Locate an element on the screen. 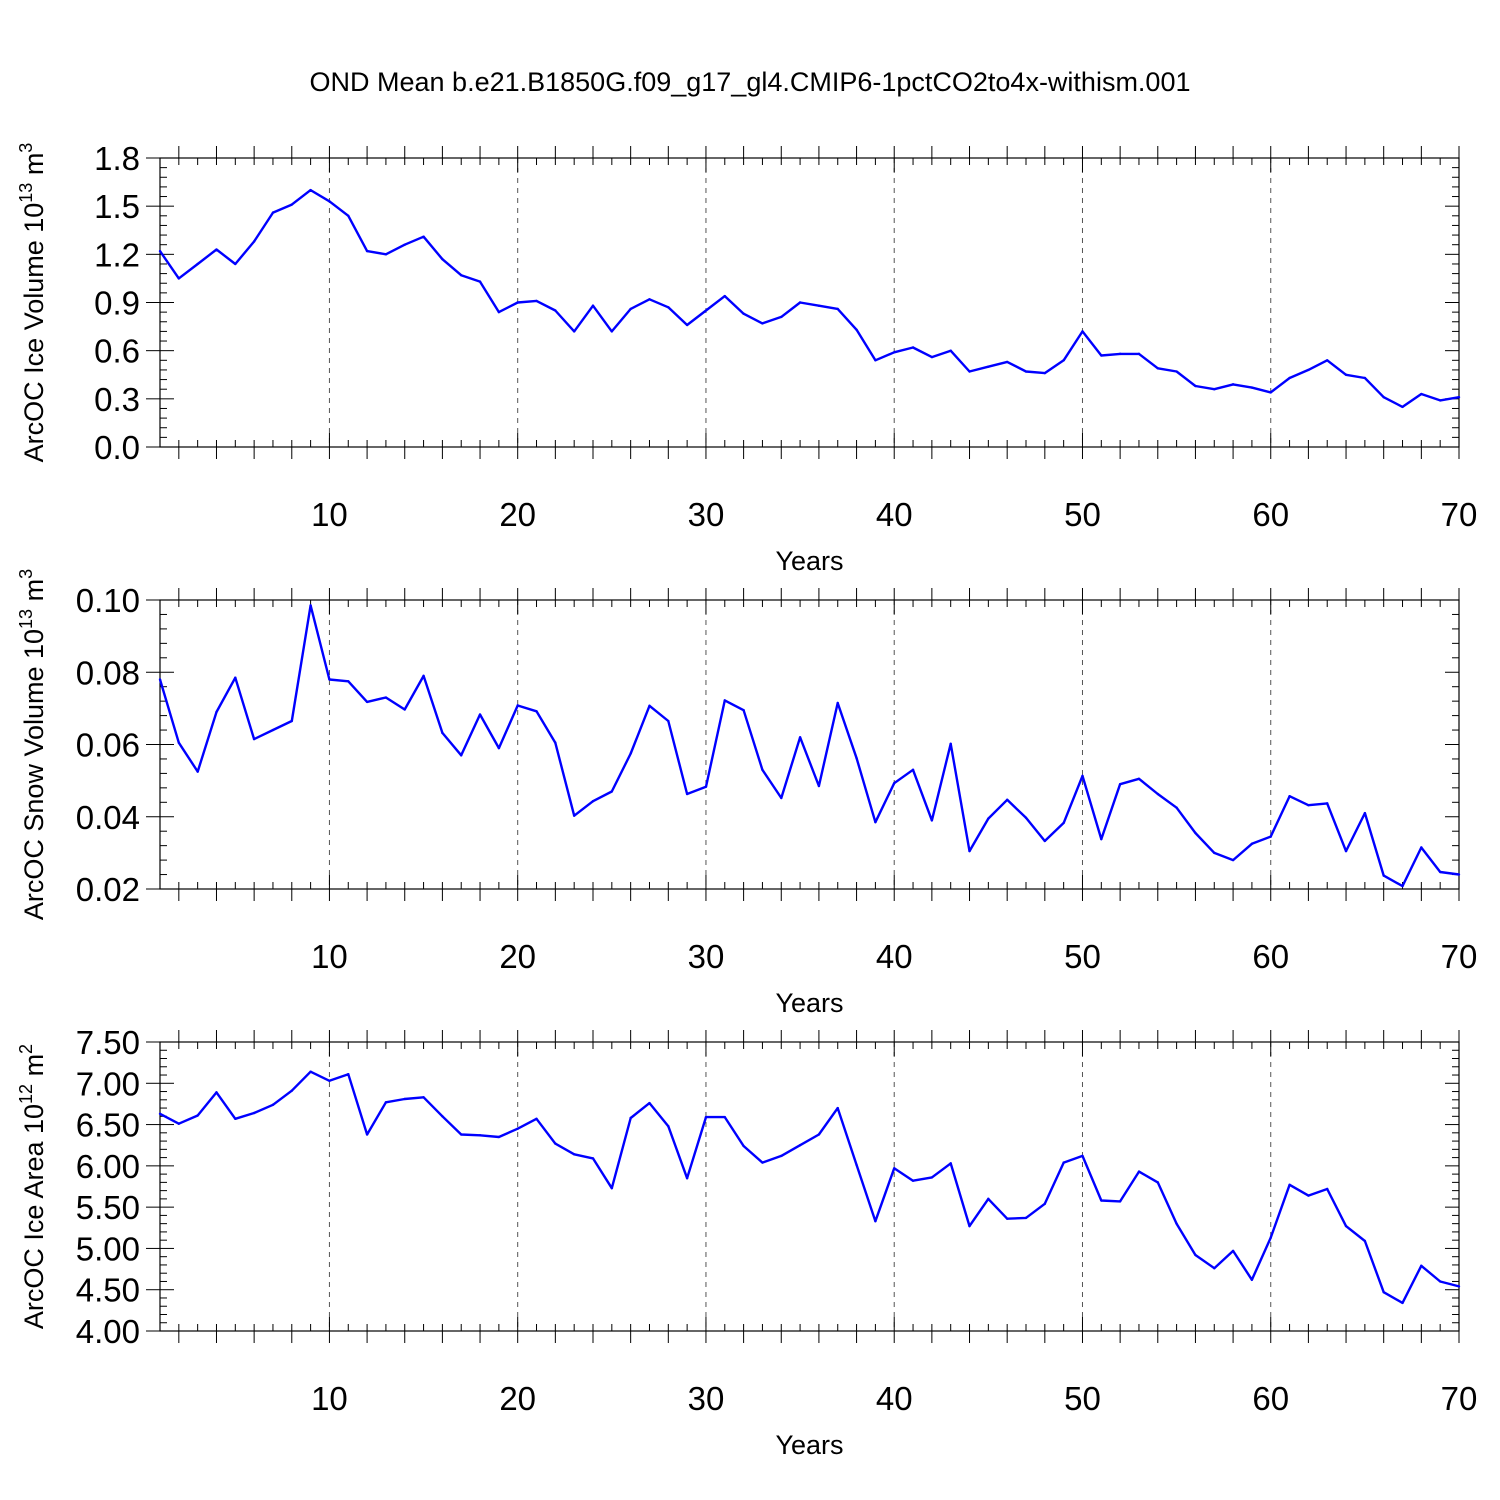  series-line is located at coordinates (809, 298).